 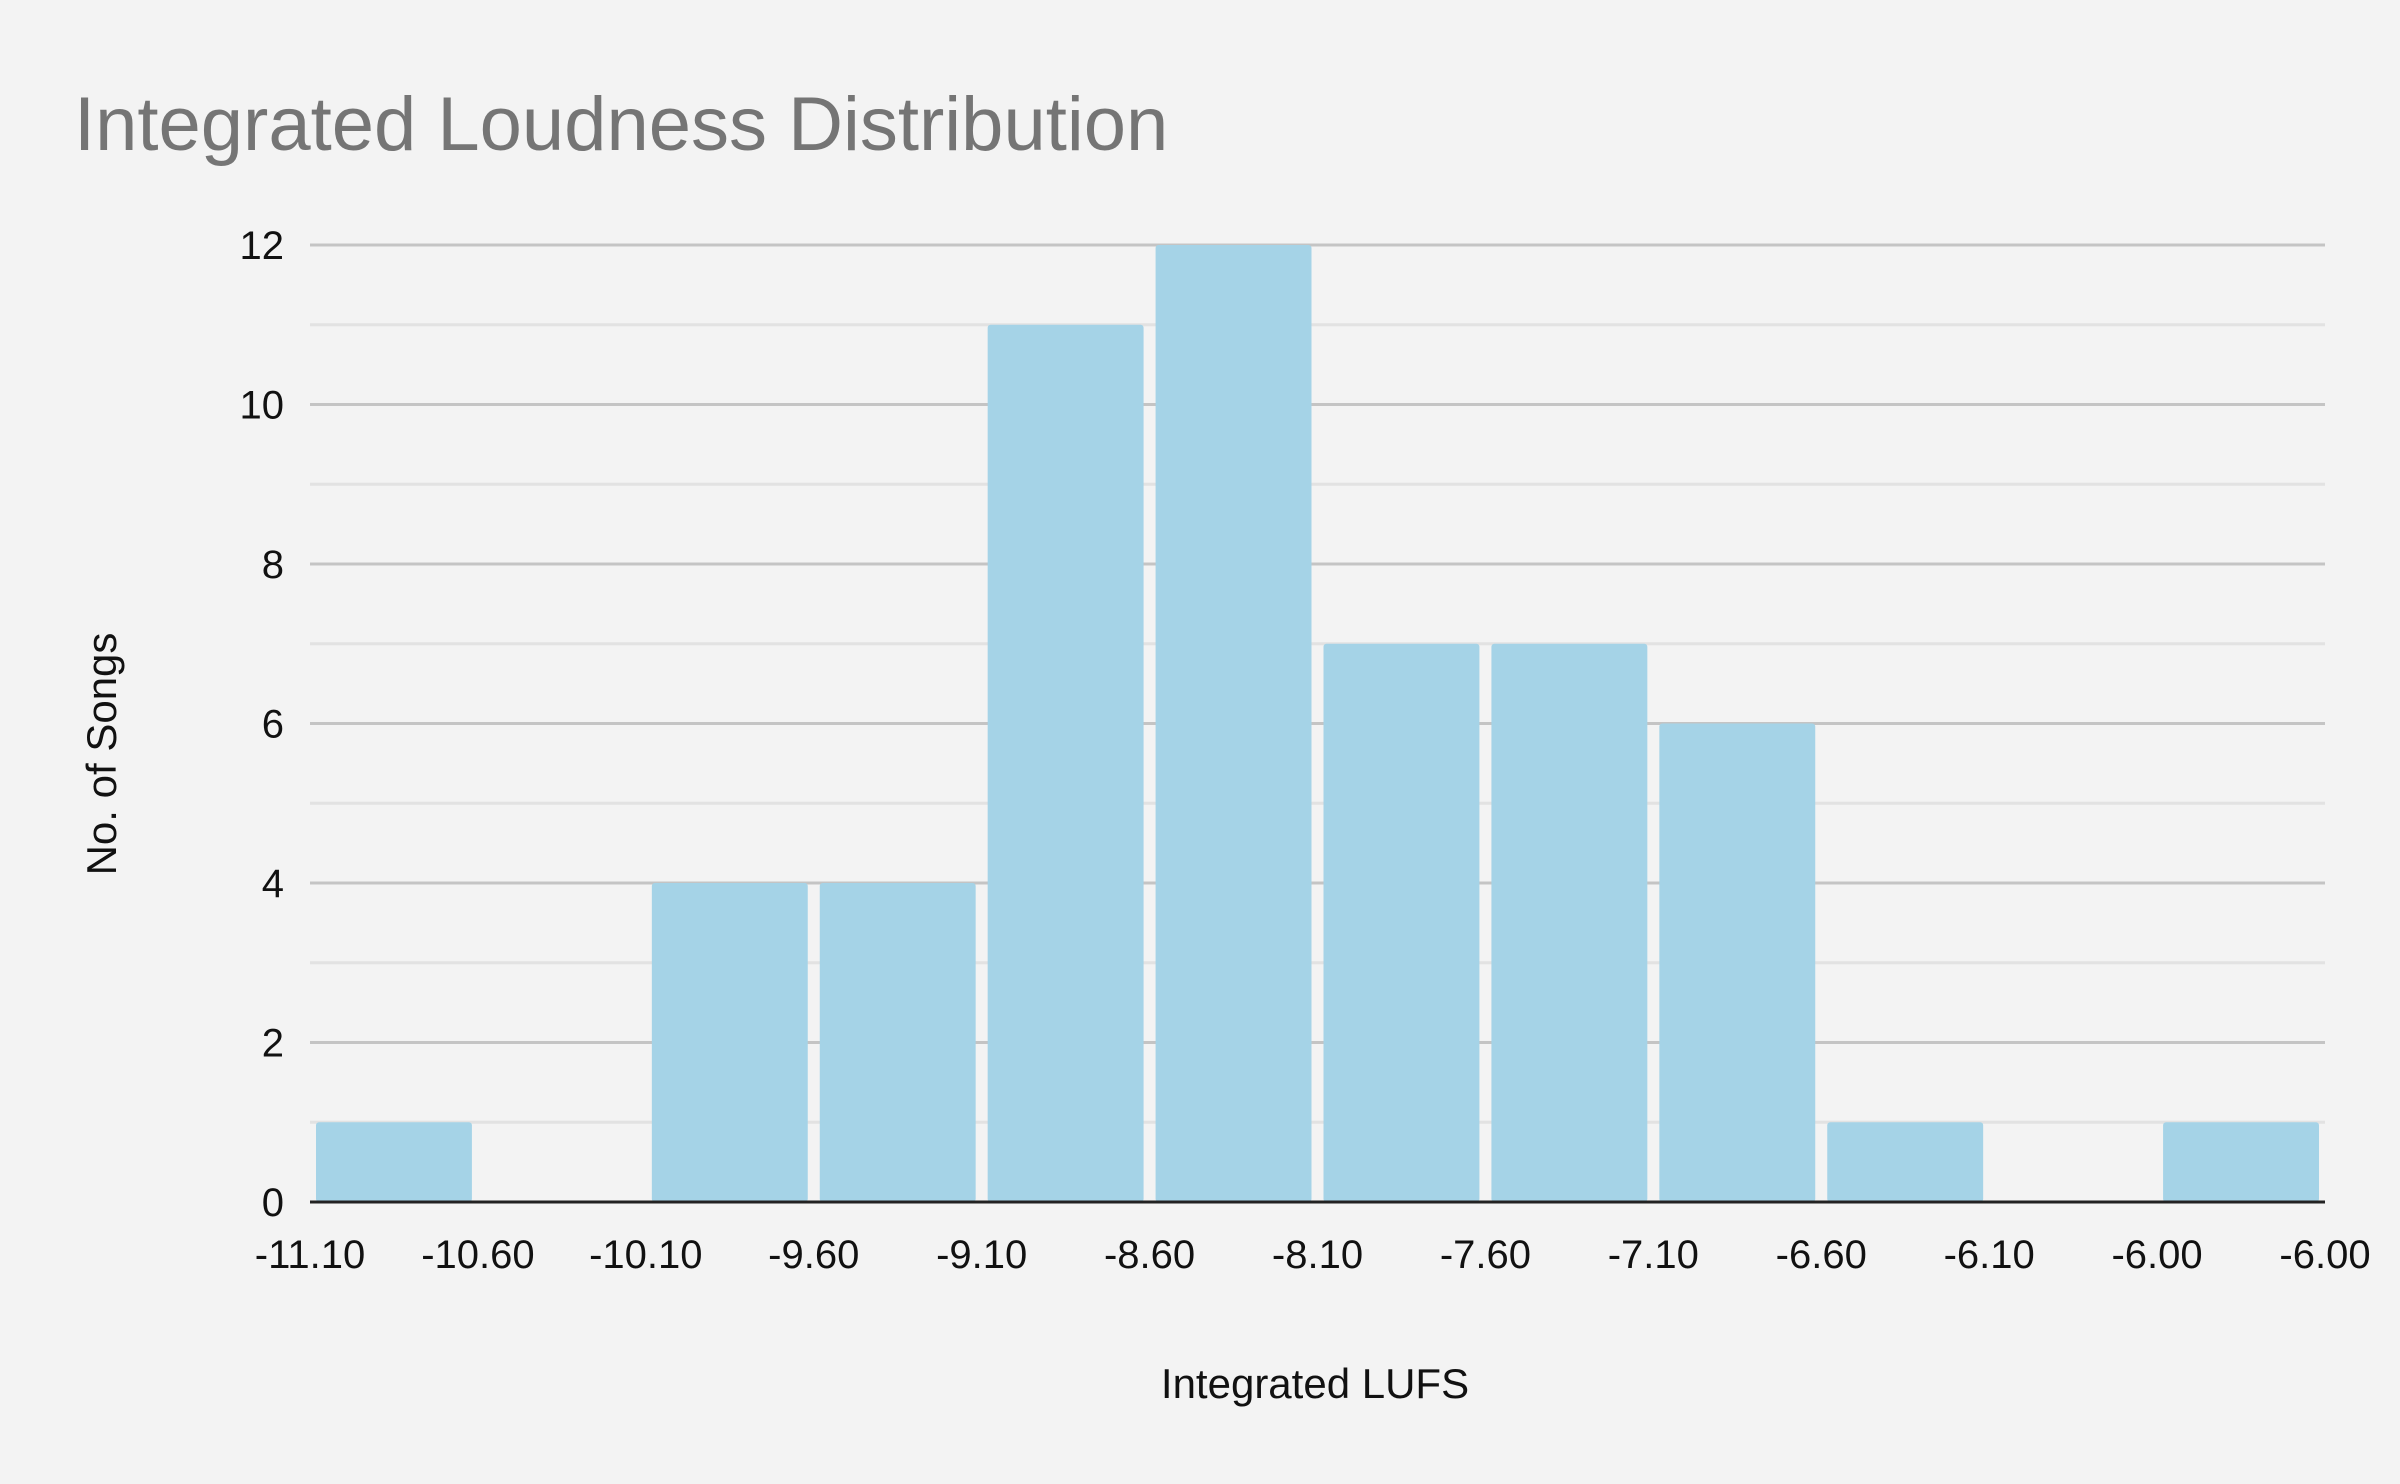 I want to click on y-axis-ticks: 0 2 4 6 8 10 12, so click(x=262, y=724).